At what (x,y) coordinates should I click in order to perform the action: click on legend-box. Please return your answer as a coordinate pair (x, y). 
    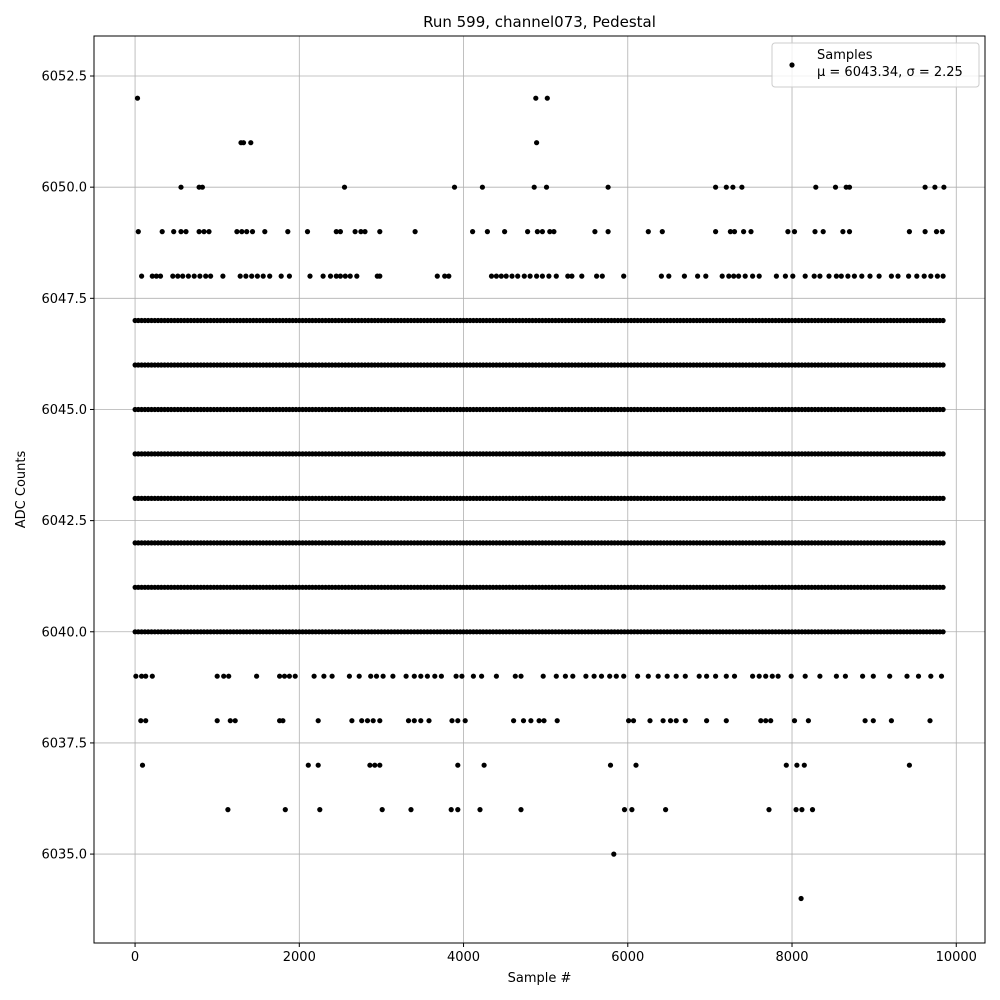
    Looking at the image, I should click on (875, 65).